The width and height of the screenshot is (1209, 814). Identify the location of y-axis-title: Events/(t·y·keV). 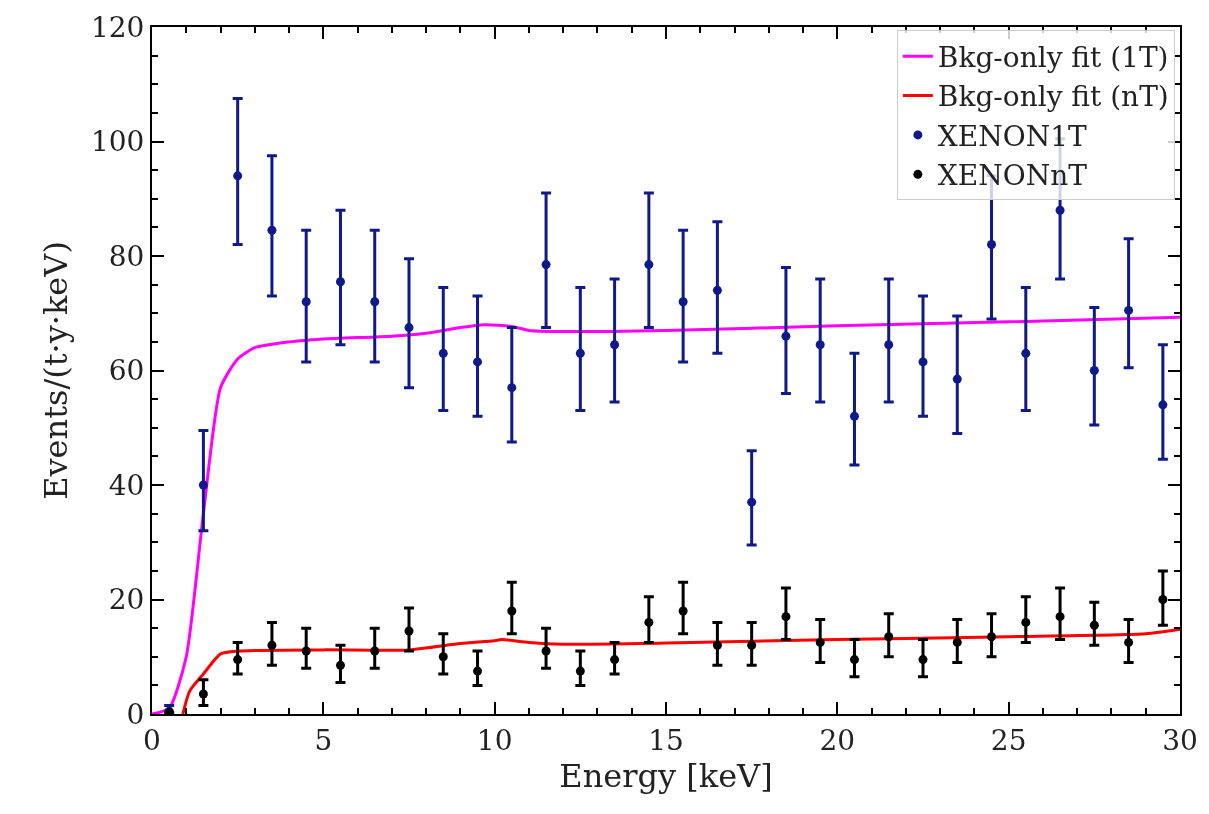
(55, 370).